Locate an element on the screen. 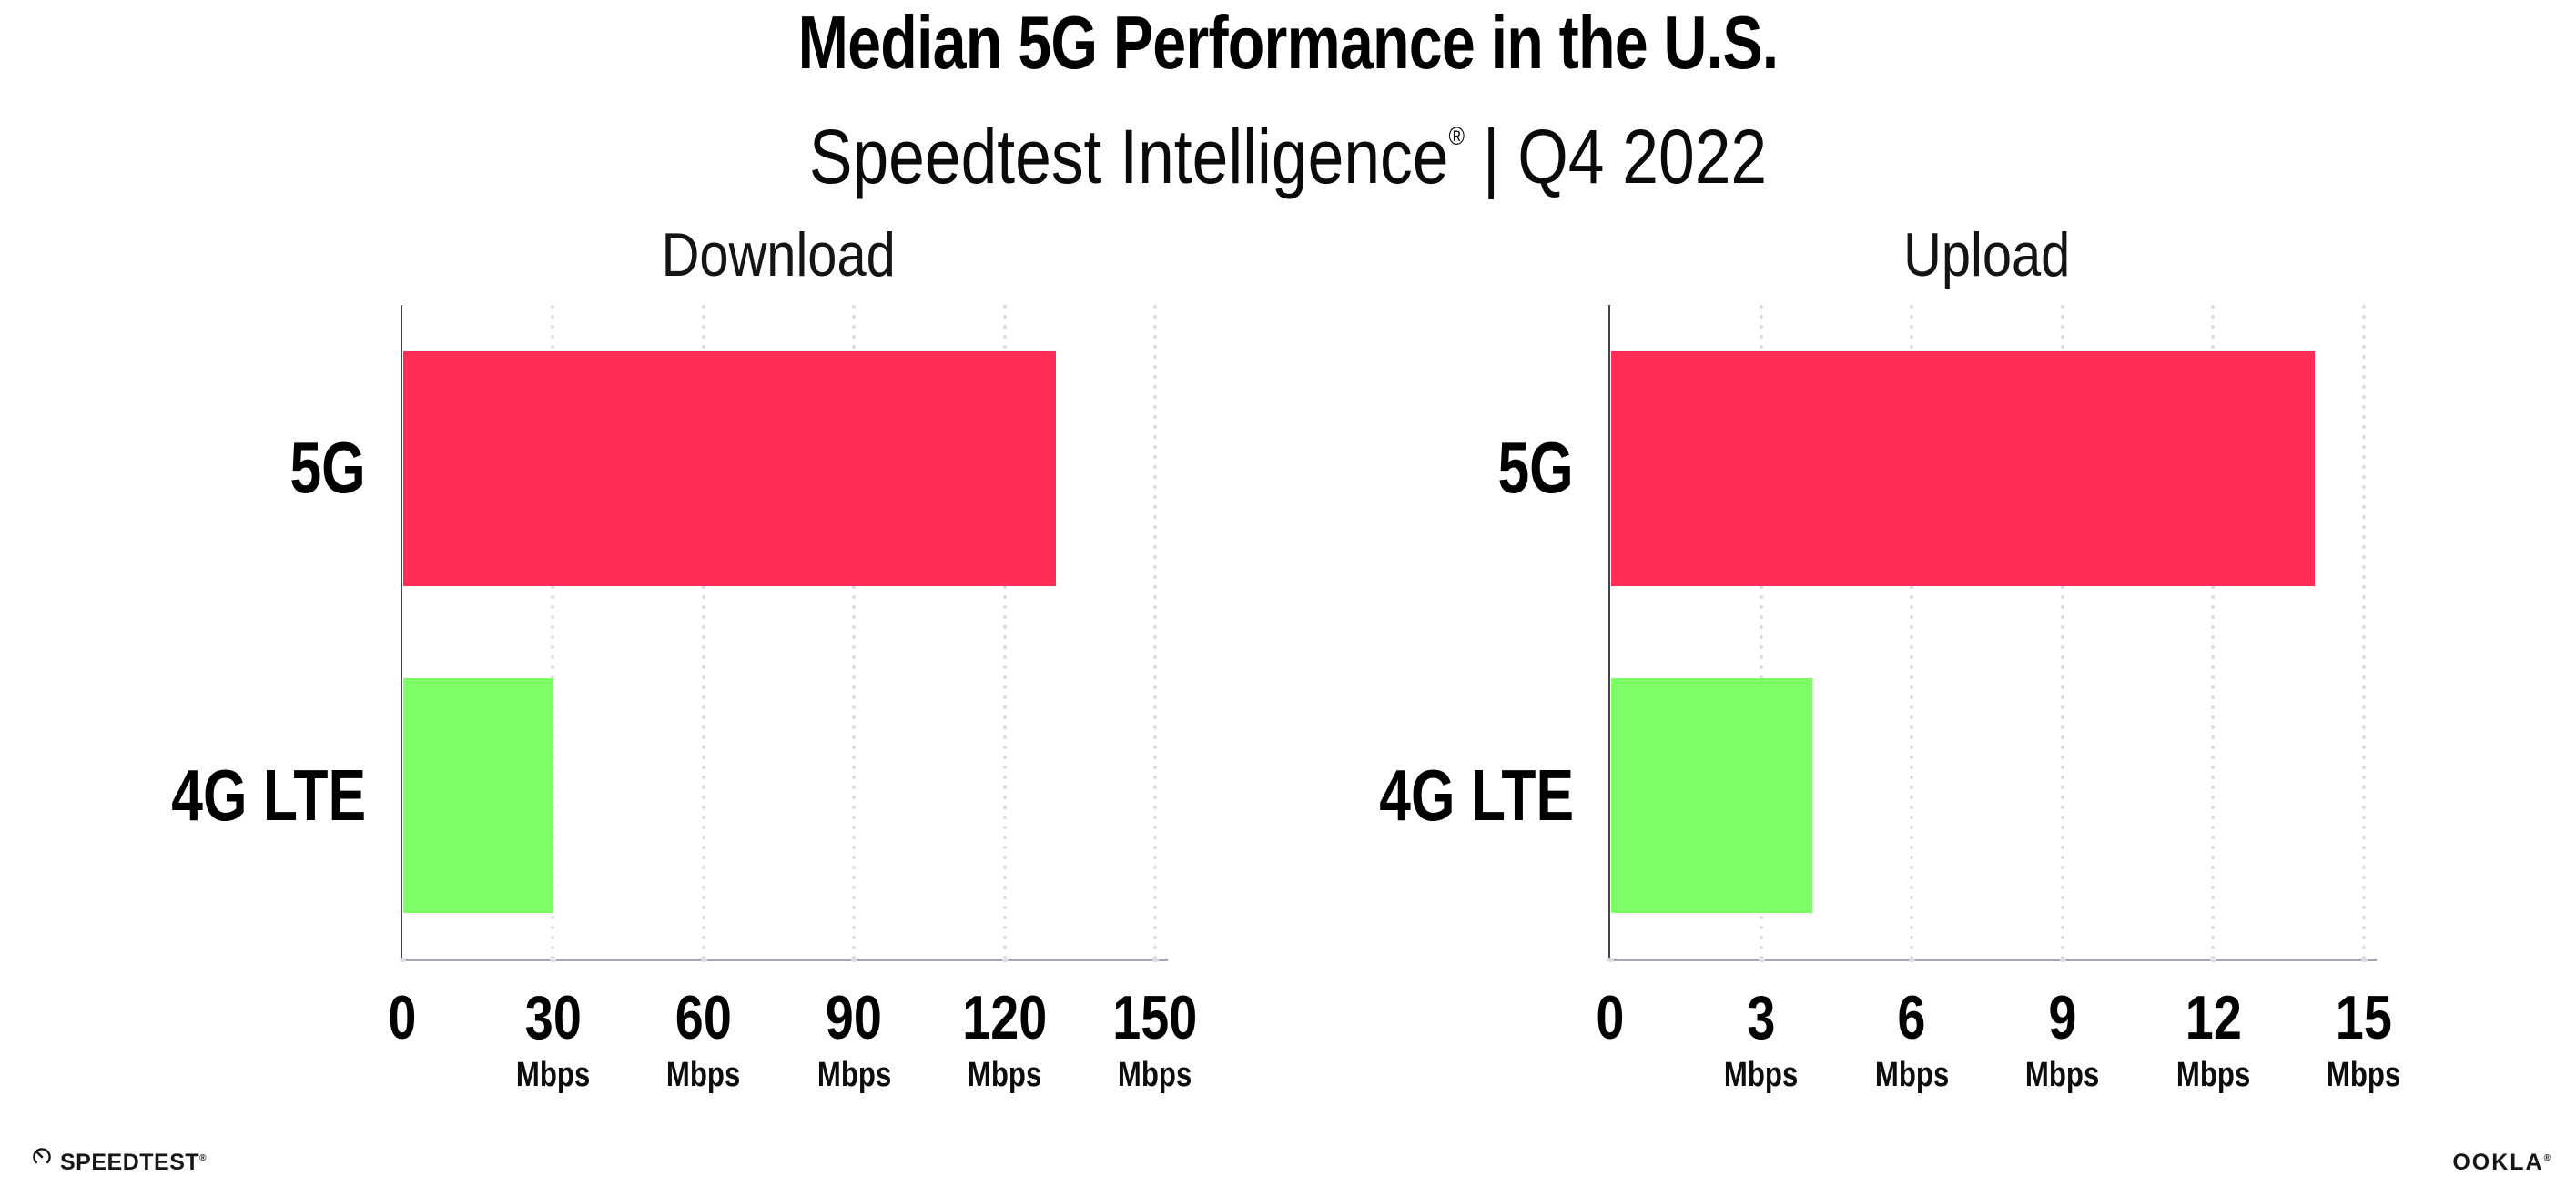 This screenshot has height=1197, width=2576. tick-unit-9: Mbps is located at coordinates (2062, 1075).